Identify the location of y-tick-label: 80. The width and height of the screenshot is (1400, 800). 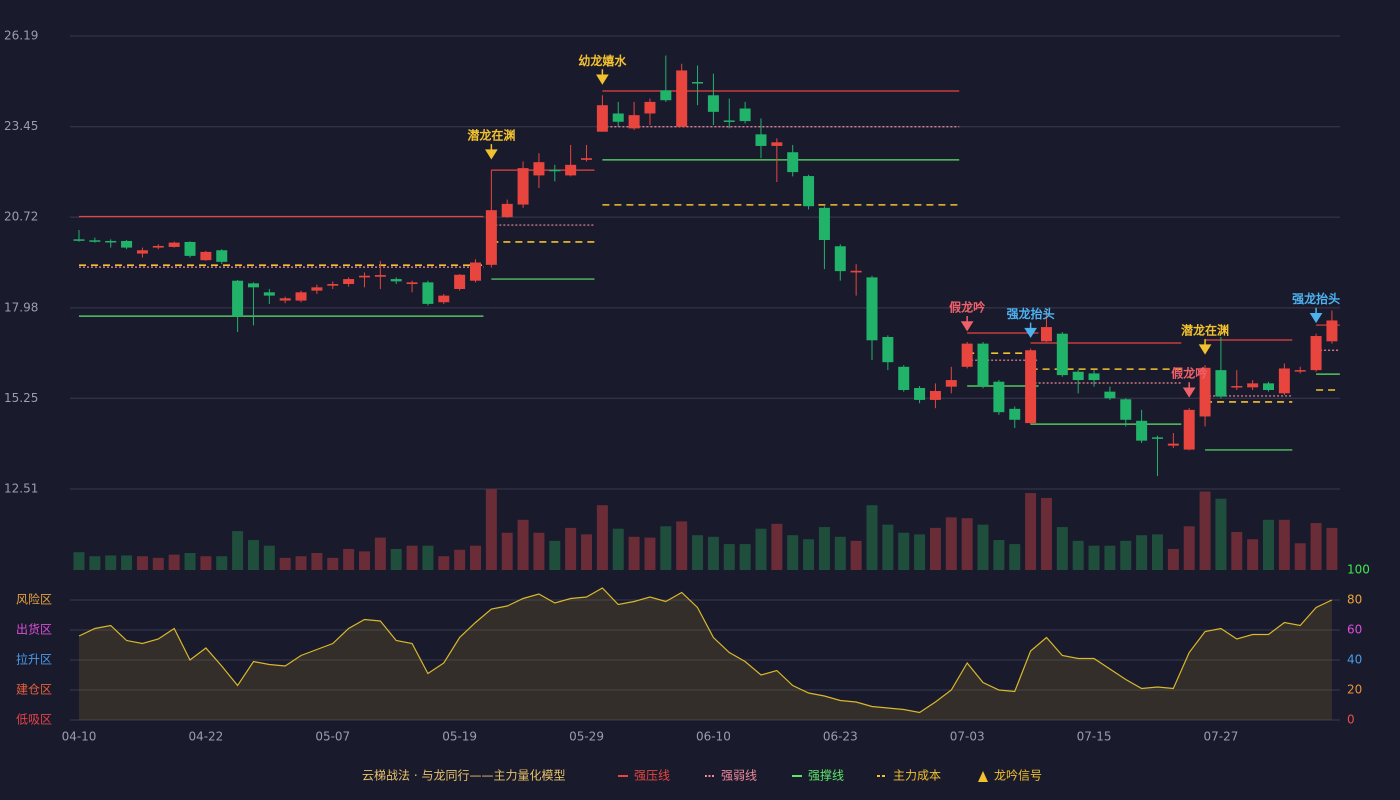
(1354, 600).